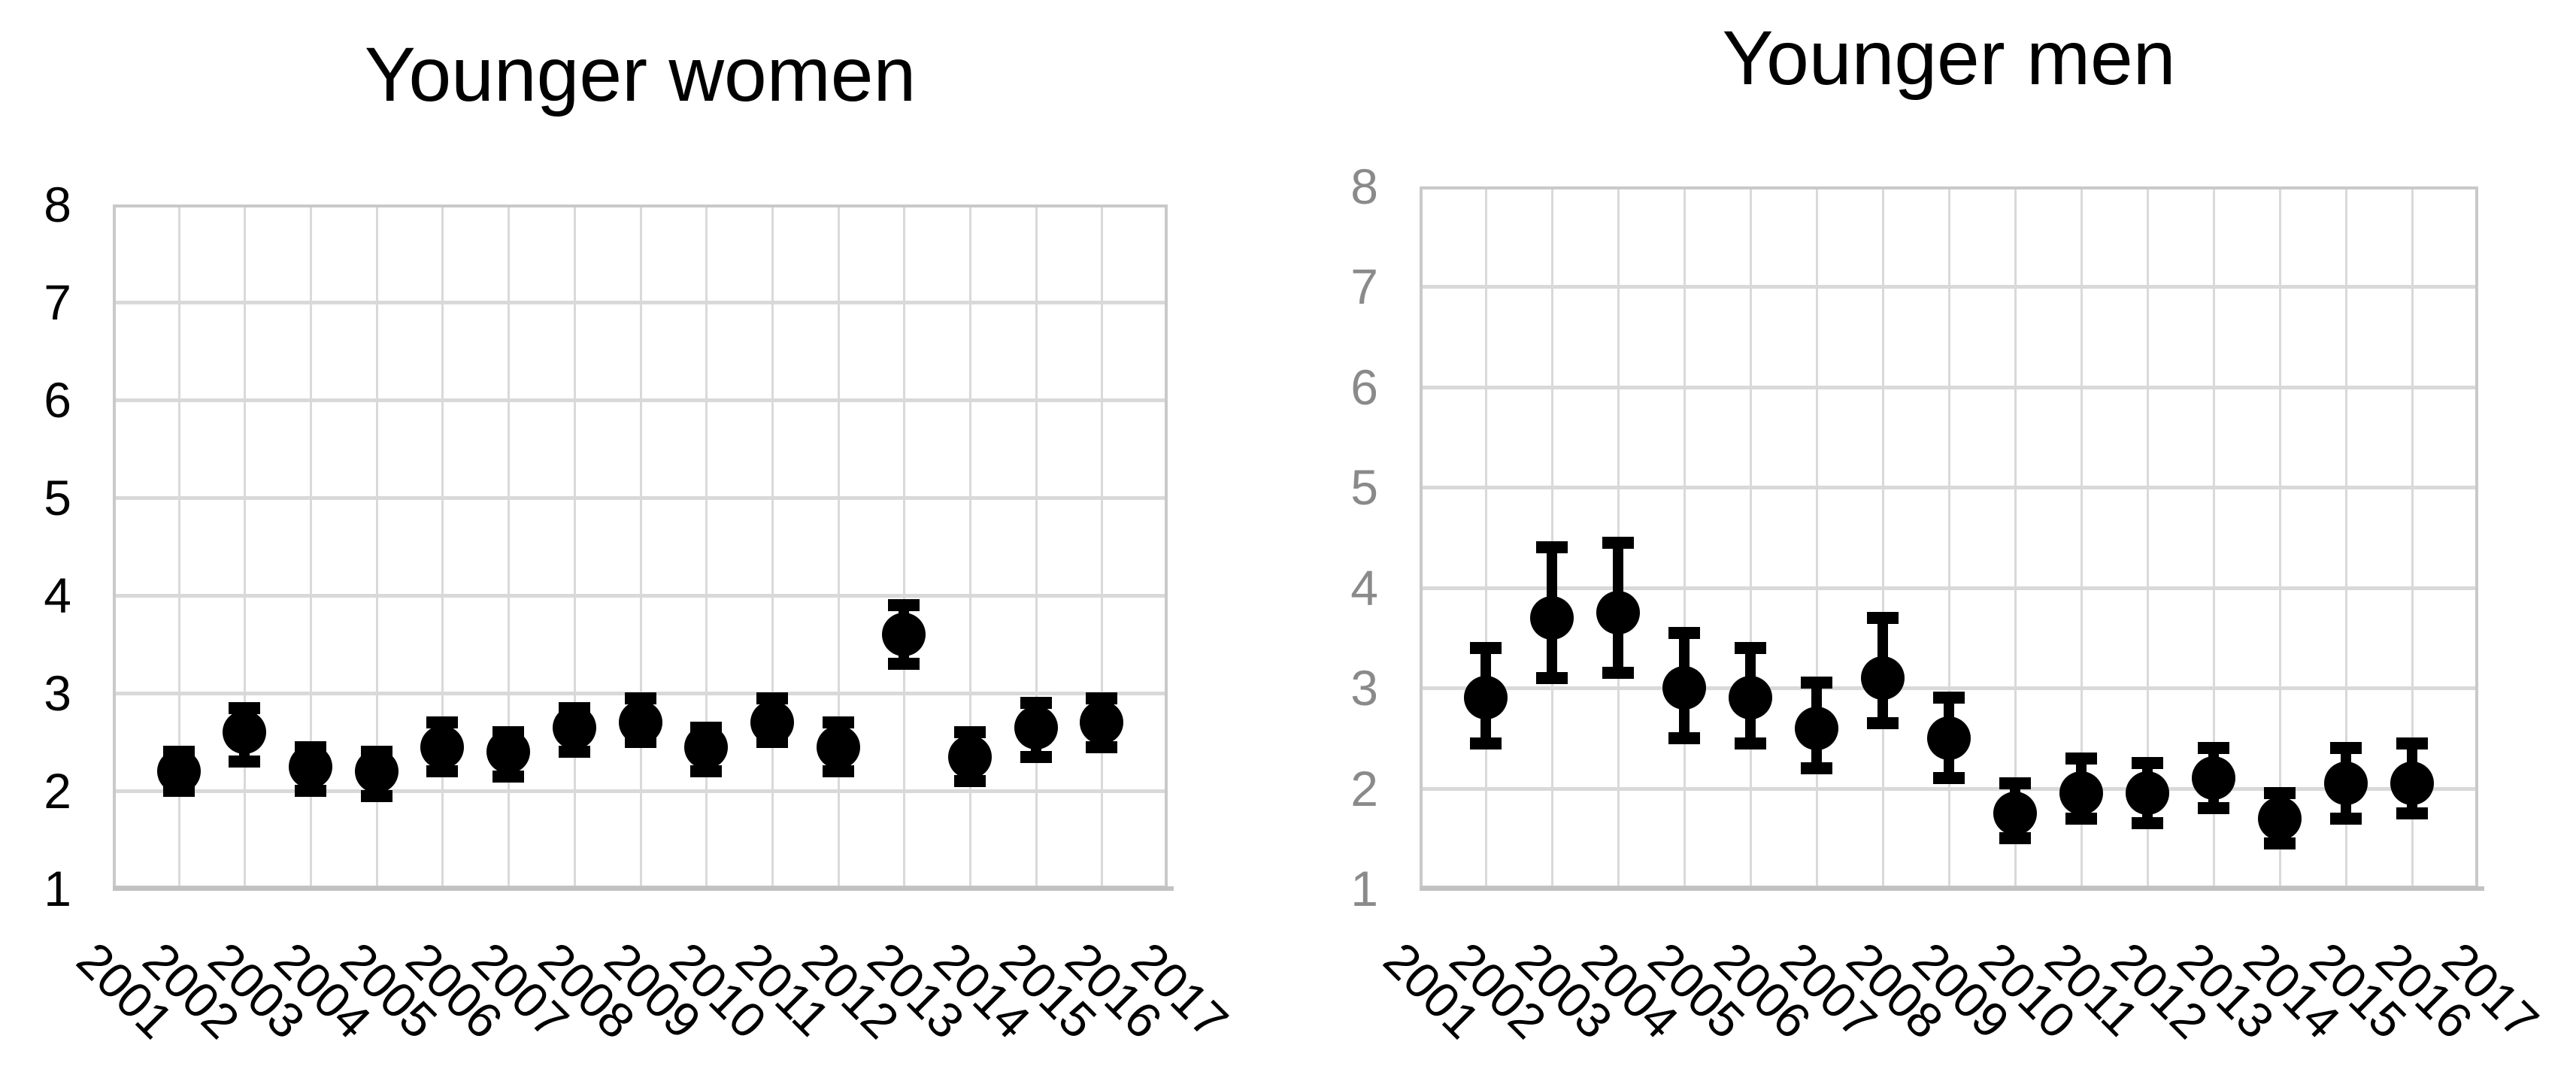 Image resolution: width=2576 pixels, height=1075 pixels. What do you see at coordinates (1949, 58) in the screenshot?
I see `chart-title-right: Younger men` at bounding box center [1949, 58].